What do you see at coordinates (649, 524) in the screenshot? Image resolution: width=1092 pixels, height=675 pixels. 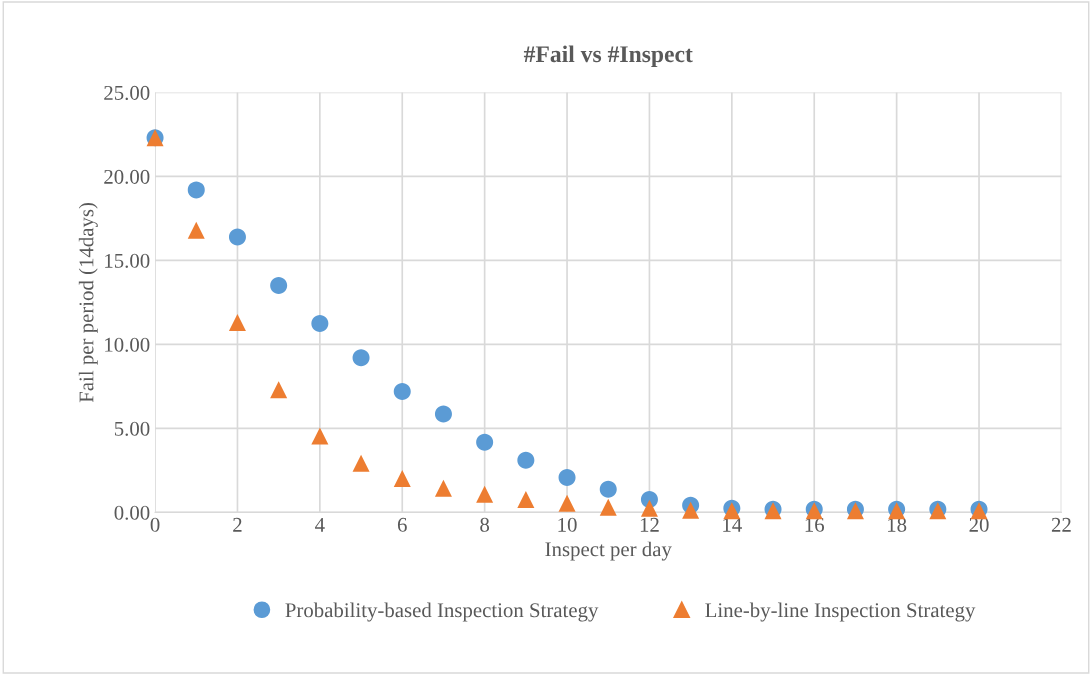 I see `x-tick-label: 12` at bounding box center [649, 524].